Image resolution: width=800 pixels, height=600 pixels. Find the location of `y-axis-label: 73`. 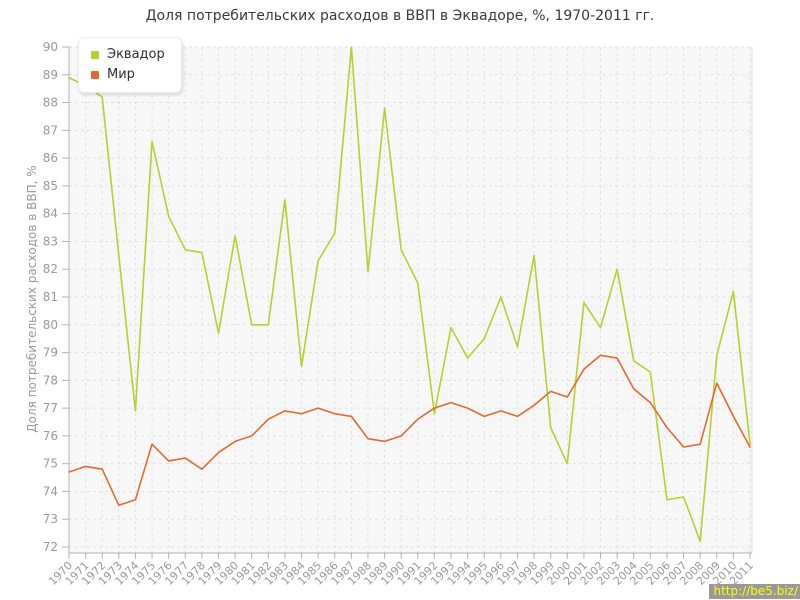

y-axis-label: 73 is located at coordinates (50, 519).